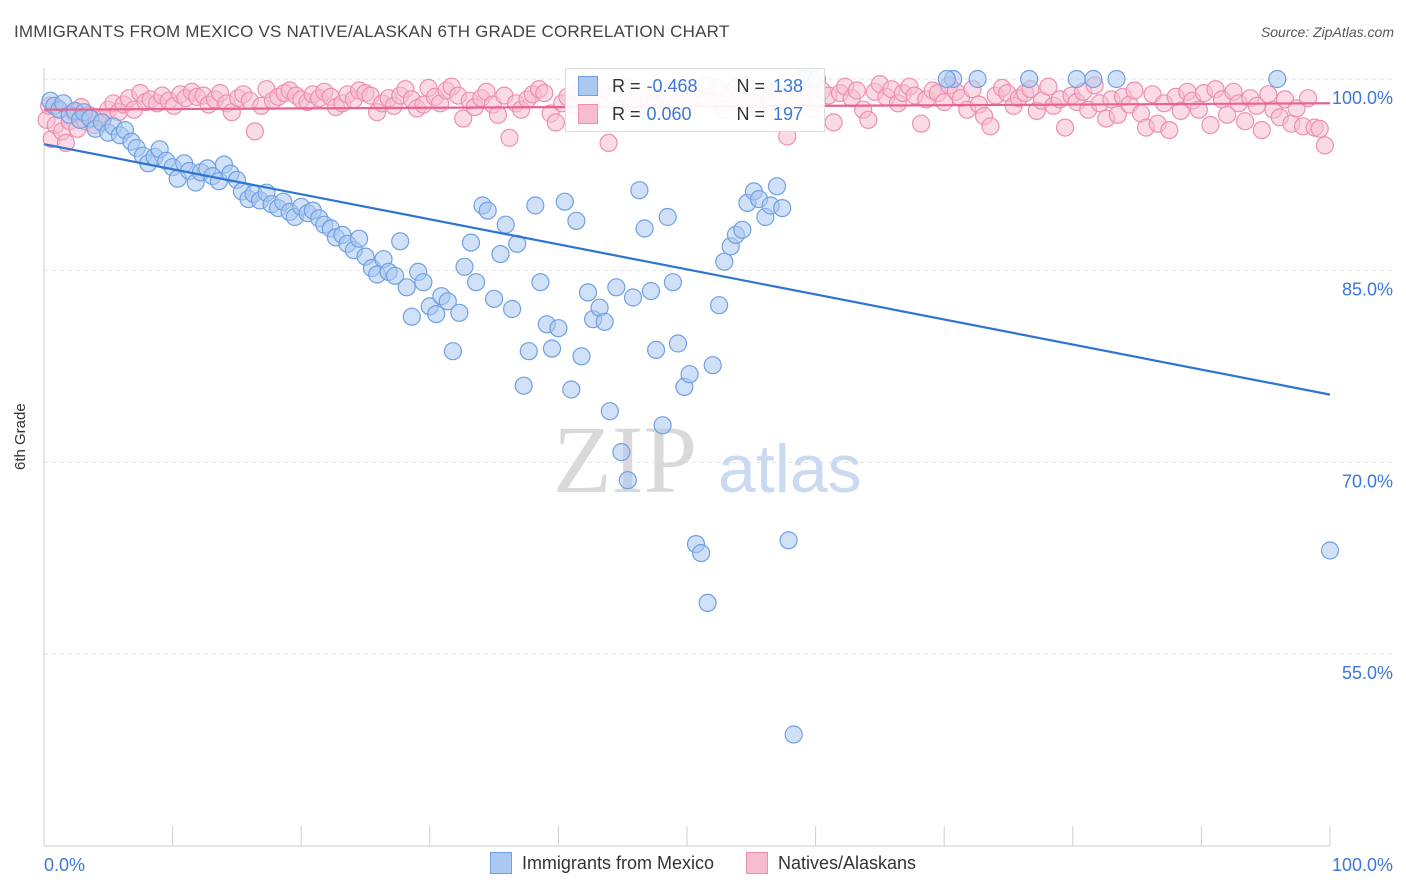 The height and width of the screenshot is (892, 1406). I want to click on legend-label-mexico: Immigrants from Mexico, so click(617, 862).